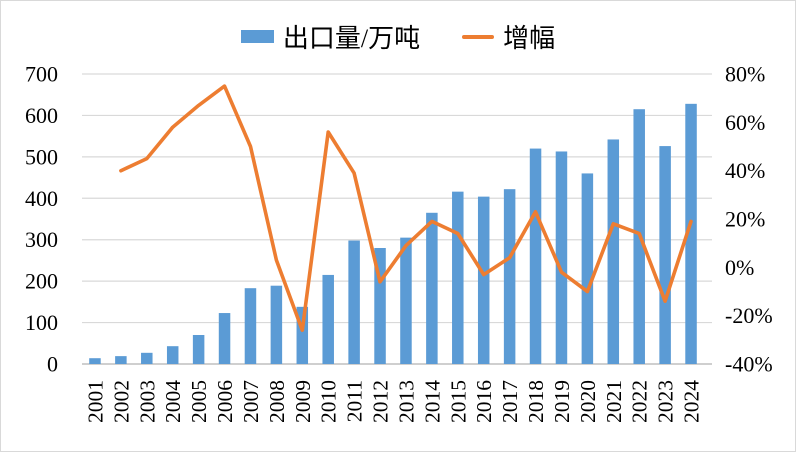  Describe the element at coordinates (95, 401) in the screenshot. I see `x-axis-label-2001: 2001` at that location.